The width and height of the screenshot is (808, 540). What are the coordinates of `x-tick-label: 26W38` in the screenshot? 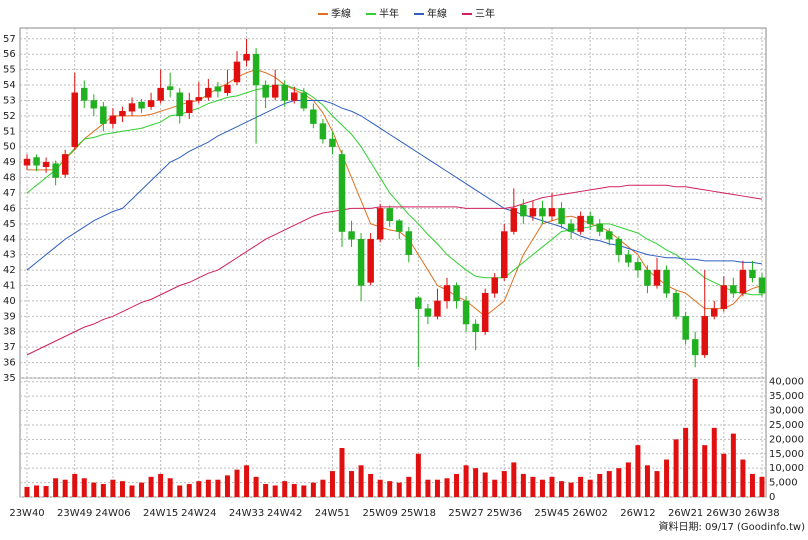 It's located at (761, 513).